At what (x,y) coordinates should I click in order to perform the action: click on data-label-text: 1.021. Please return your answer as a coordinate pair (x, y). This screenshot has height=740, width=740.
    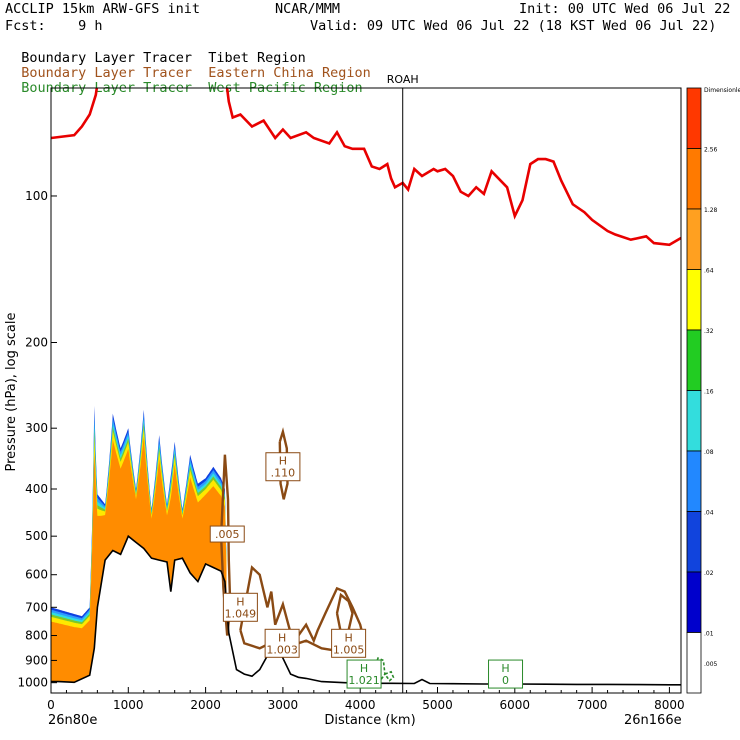
    Looking at the image, I should click on (364, 680).